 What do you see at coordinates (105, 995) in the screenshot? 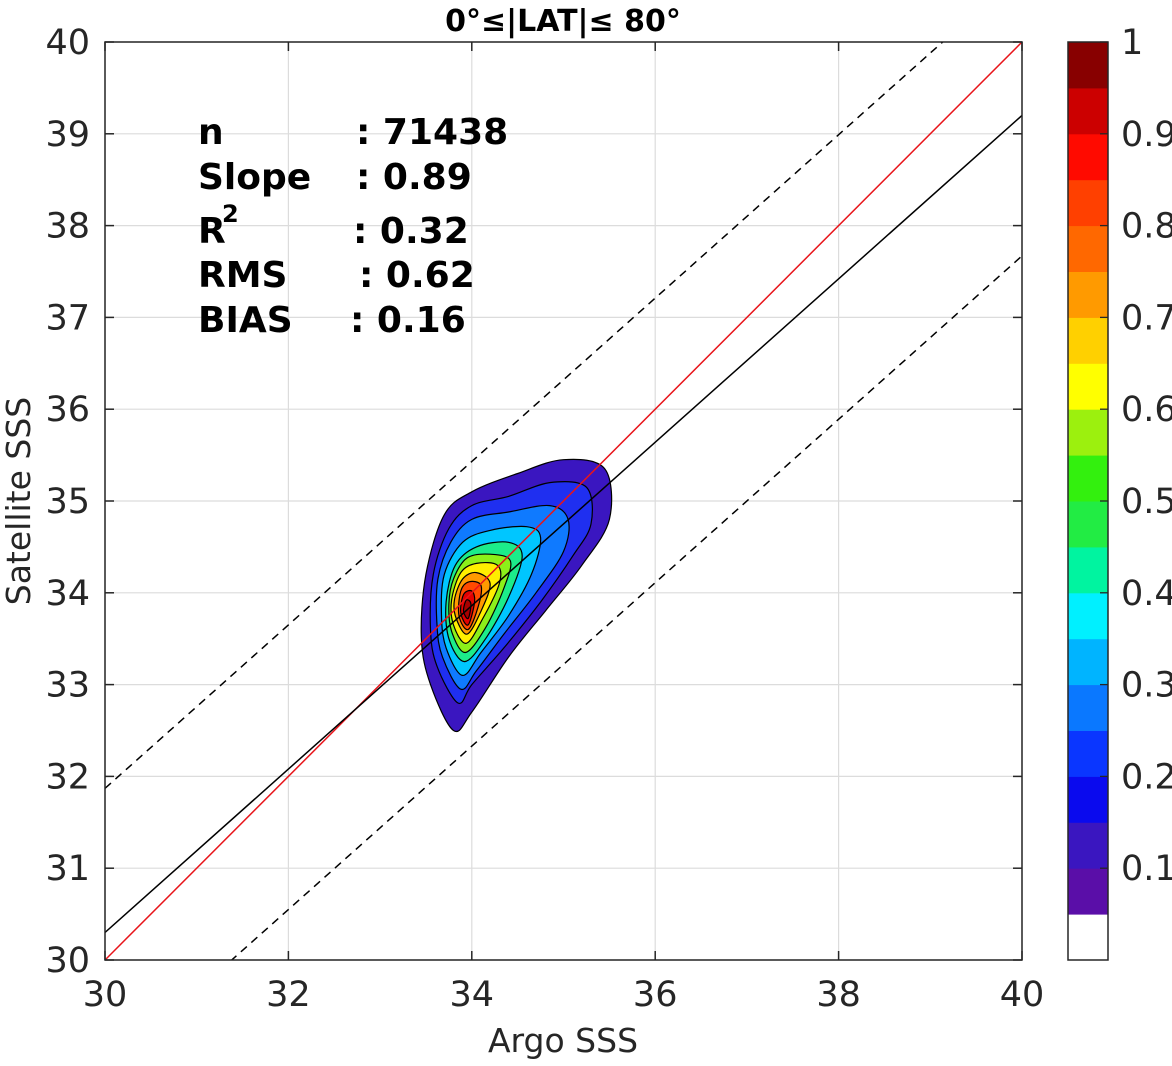
I see `x-tick-label: 30` at bounding box center [105, 995].